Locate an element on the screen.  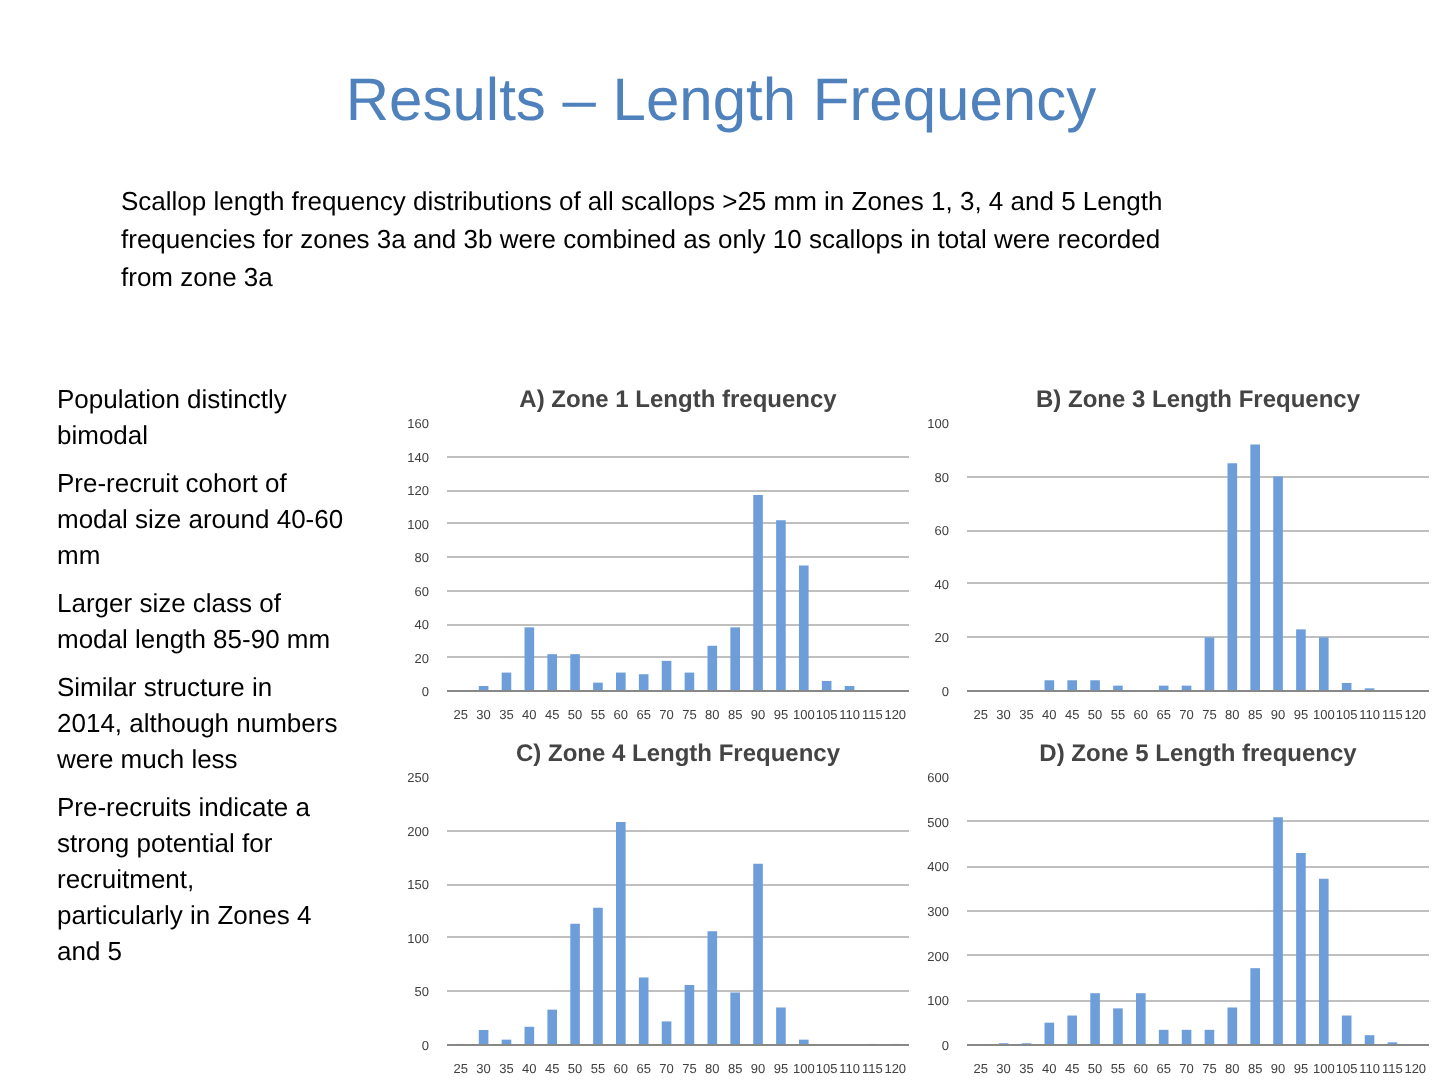
text: Pre-recruits indicate a strong potential for recruitment, particularly in Zones 4 and 5 is located at coordinates (184, 879).